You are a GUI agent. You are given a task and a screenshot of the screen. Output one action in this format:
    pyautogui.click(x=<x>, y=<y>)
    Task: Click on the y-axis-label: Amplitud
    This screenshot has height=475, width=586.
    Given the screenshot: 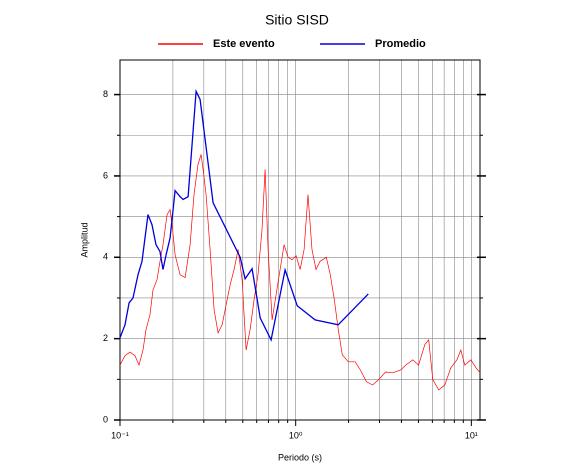 What is the action you would take?
    pyautogui.click(x=84, y=239)
    